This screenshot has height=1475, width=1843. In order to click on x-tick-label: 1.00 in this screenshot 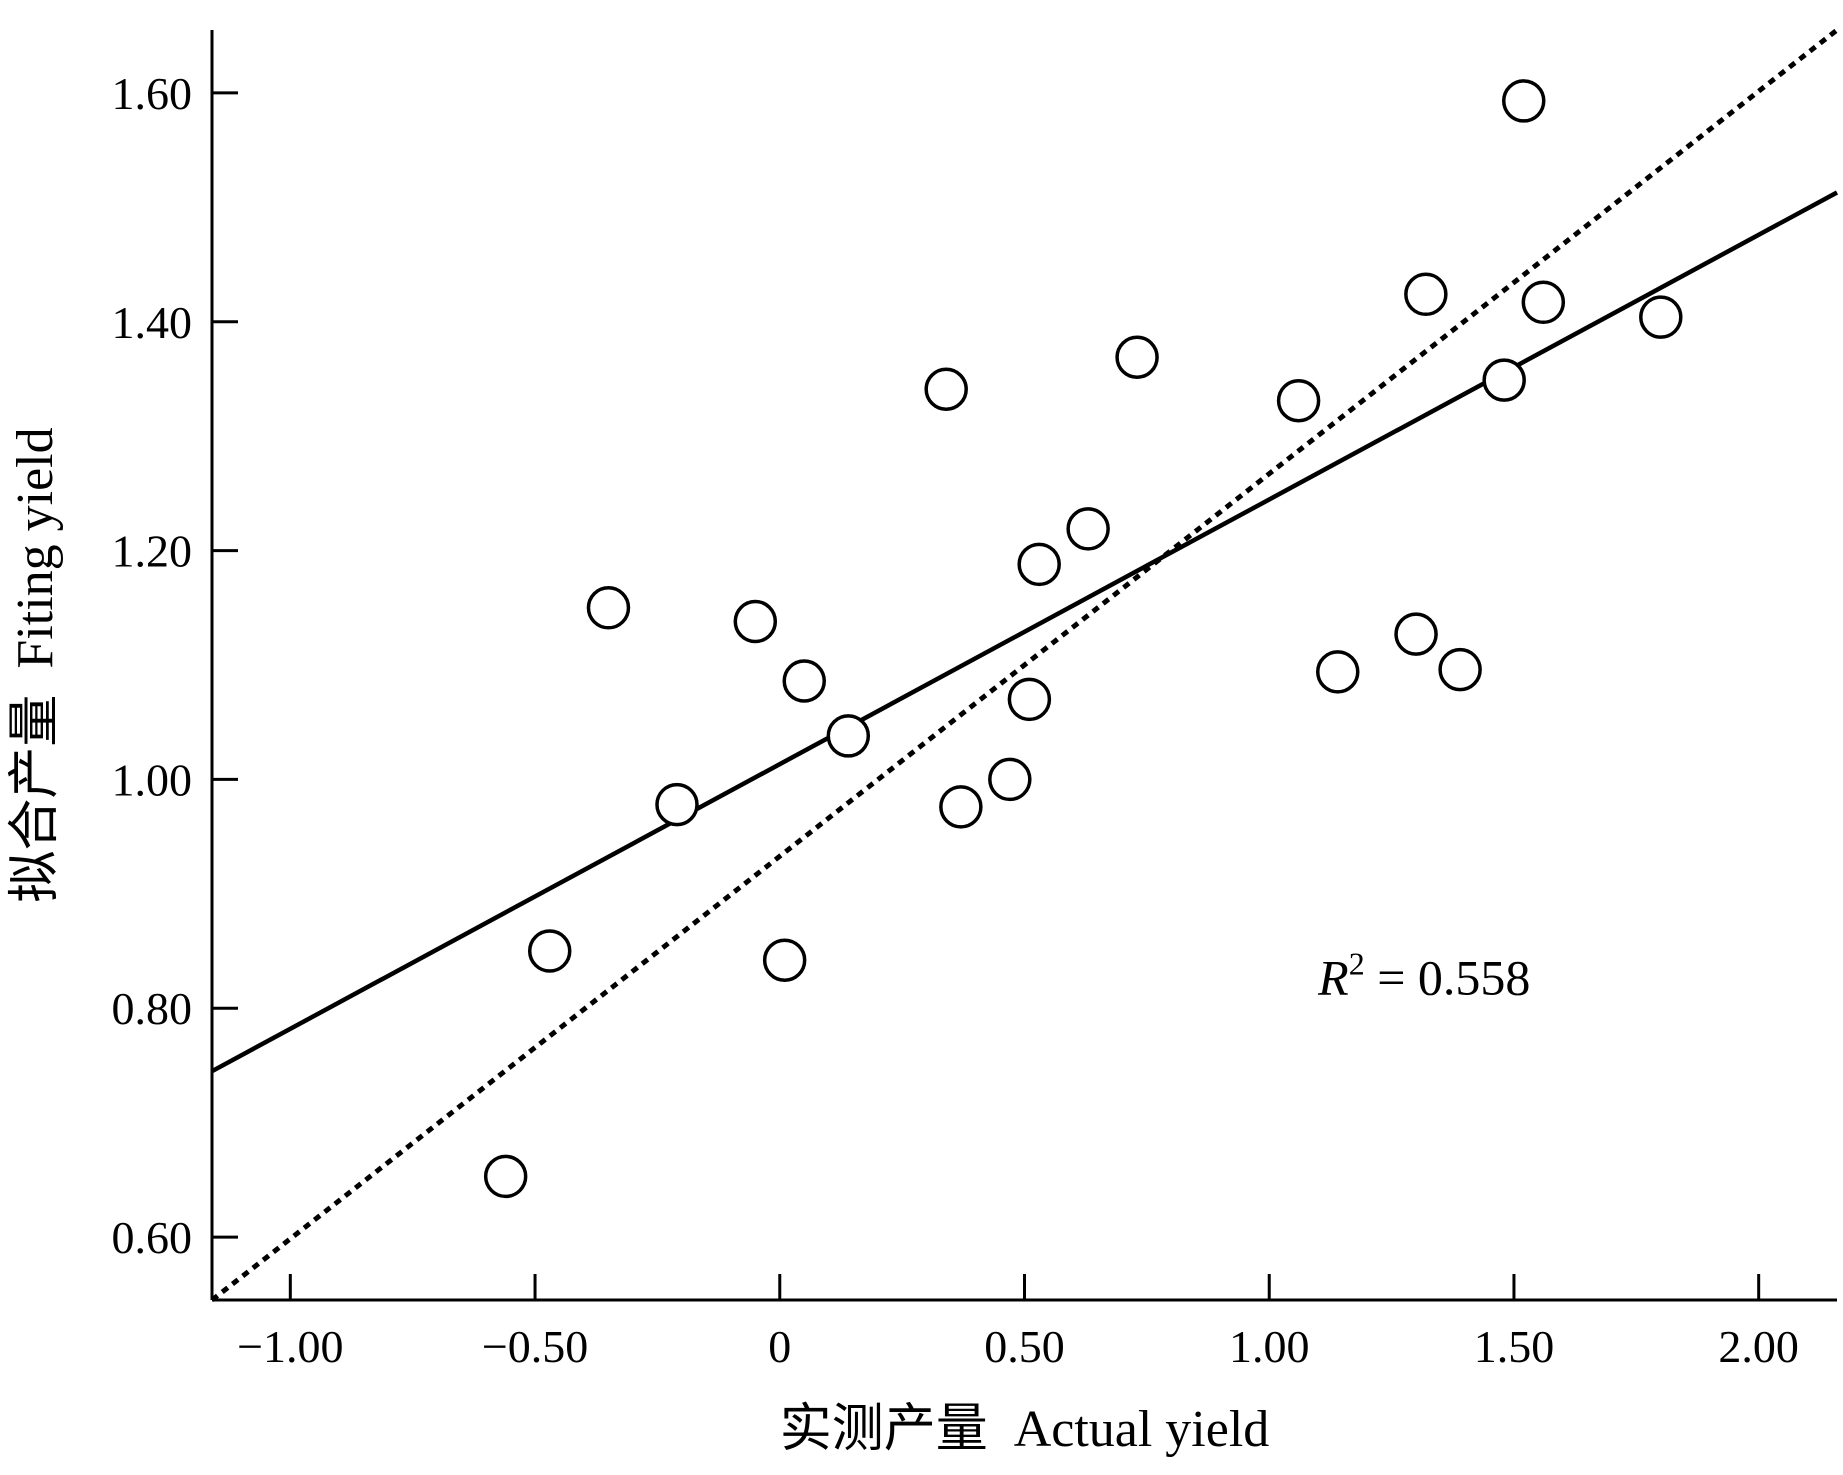, I will do `click(1269, 1346)`.